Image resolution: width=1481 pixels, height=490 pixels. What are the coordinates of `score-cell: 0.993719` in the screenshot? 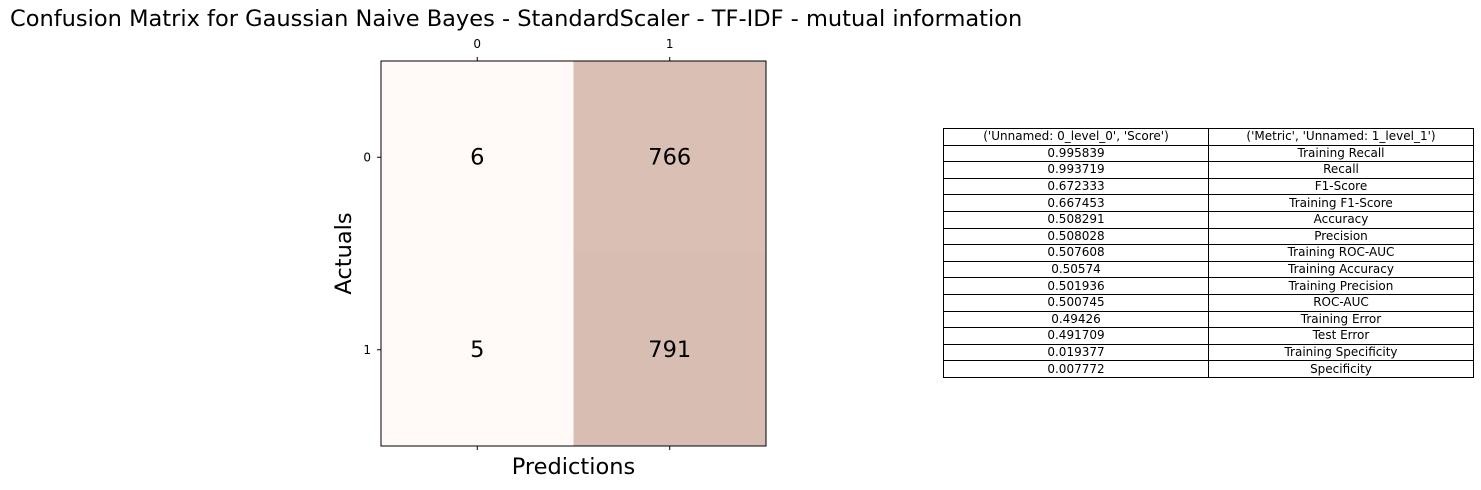 It's located at (1076, 170).